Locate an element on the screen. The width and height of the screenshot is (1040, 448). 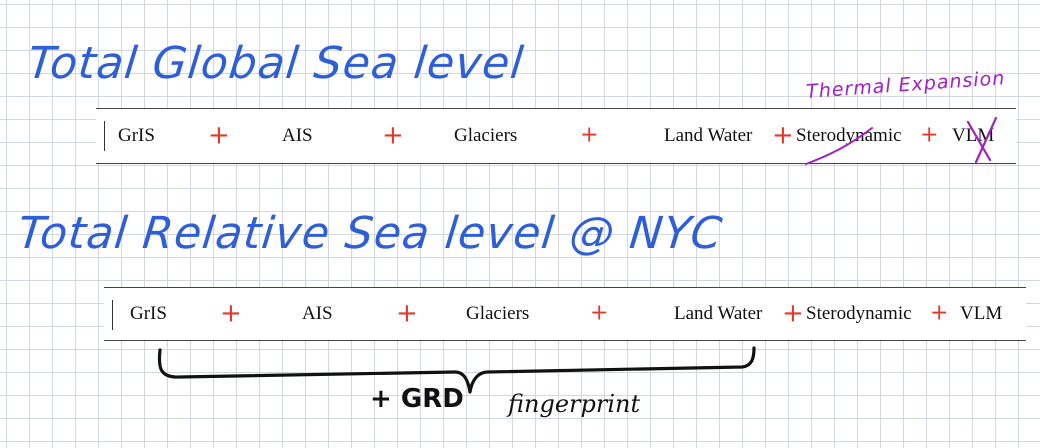
vlm-strike-x is located at coordinates (982, 140).